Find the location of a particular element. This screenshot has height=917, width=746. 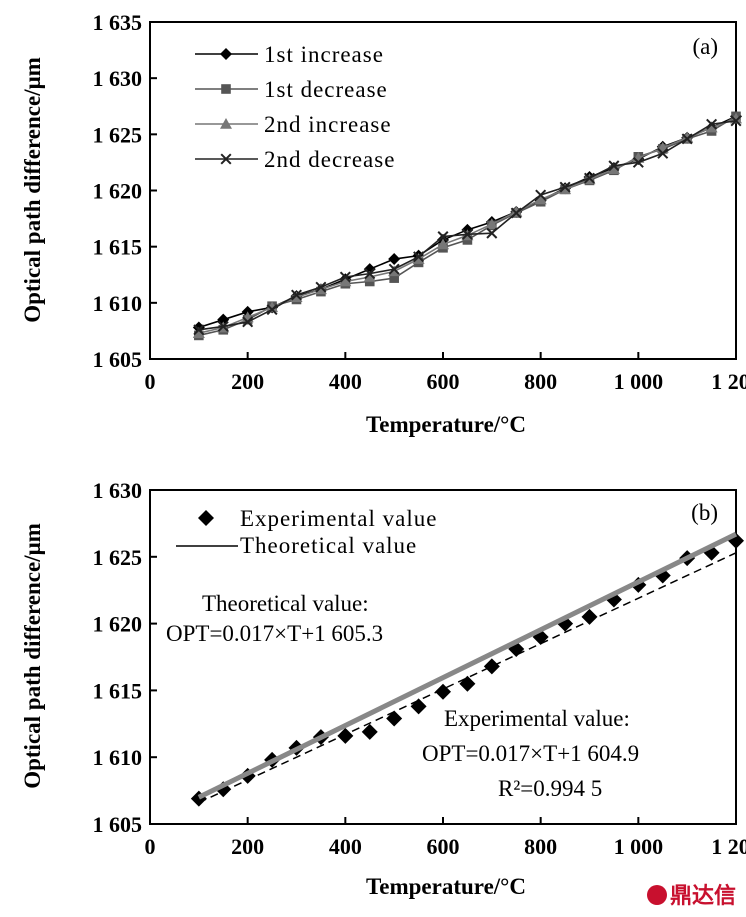

panel-b-ytick-label-3: 1 620 is located at coordinates (118, 624).